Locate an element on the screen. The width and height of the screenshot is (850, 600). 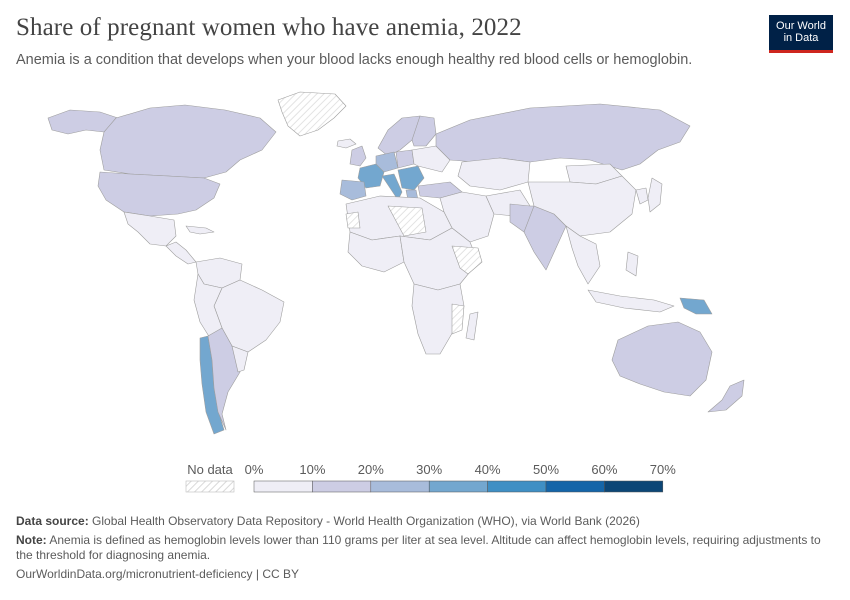
region-southeast-asia is located at coordinates (583, 255).